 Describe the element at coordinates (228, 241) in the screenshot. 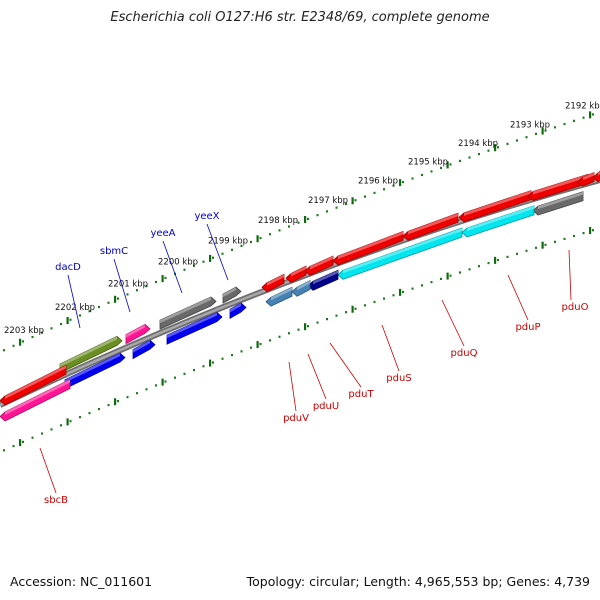

I see `scale-tick-label: 2199 kbp` at that location.